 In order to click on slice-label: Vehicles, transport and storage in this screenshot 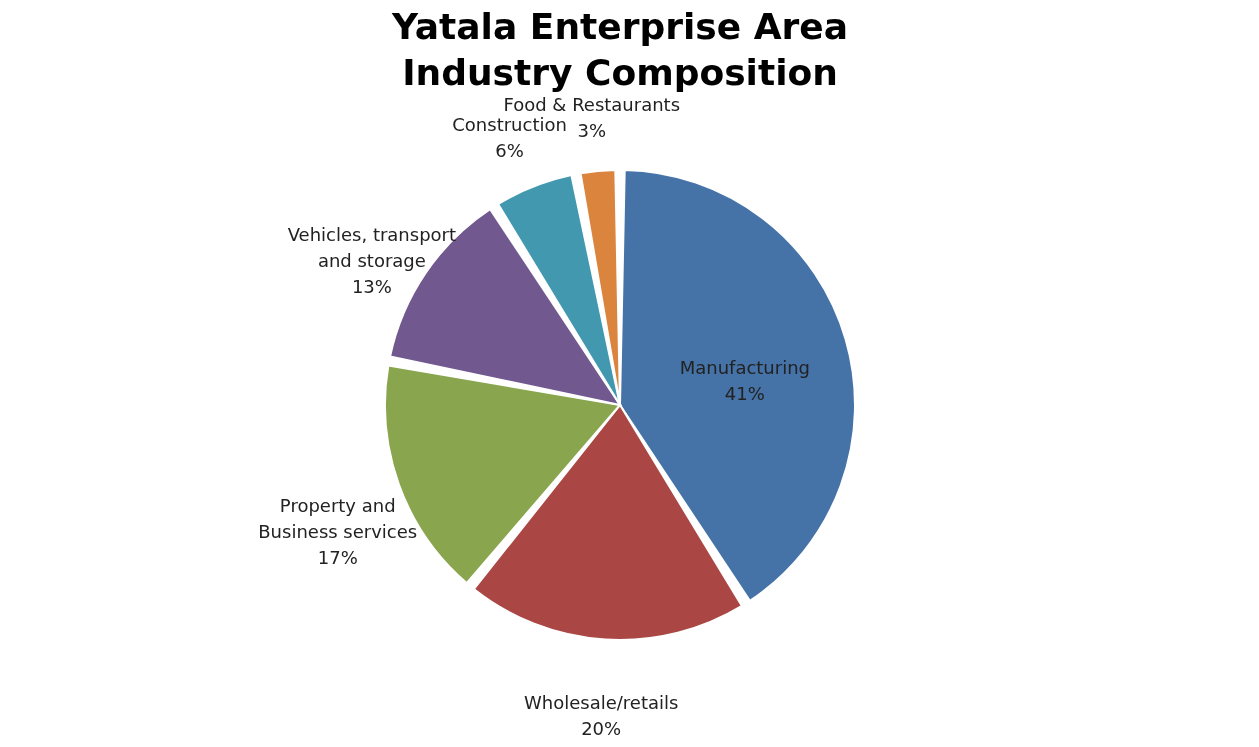, I will do `click(372, 248)`.